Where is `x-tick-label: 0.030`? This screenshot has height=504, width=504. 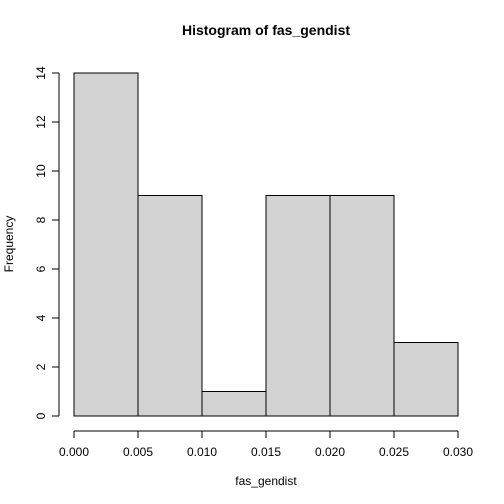 x-tick-label: 0.030 is located at coordinates (458, 452).